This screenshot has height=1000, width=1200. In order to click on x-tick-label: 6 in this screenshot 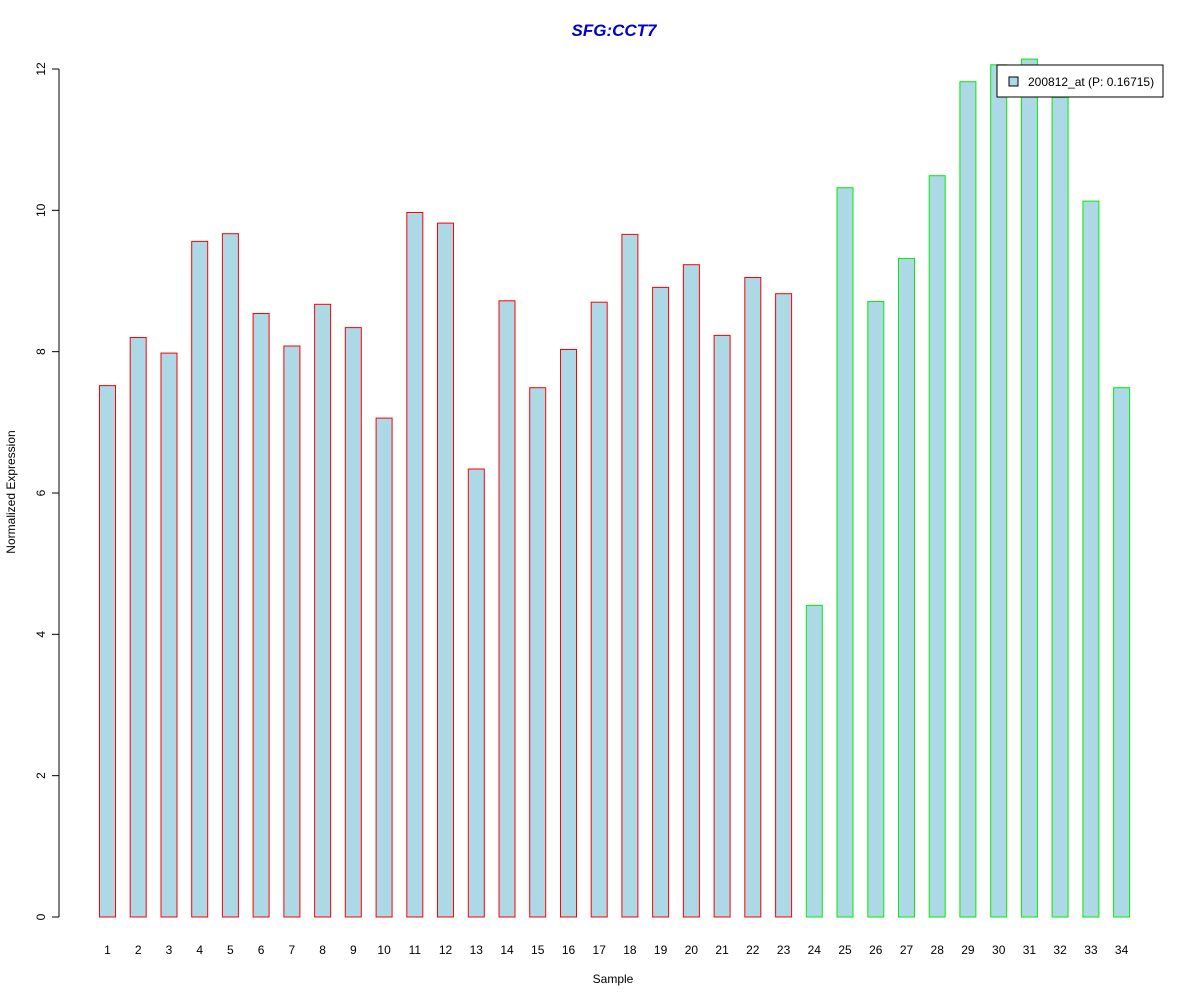, I will do `click(261, 950)`.